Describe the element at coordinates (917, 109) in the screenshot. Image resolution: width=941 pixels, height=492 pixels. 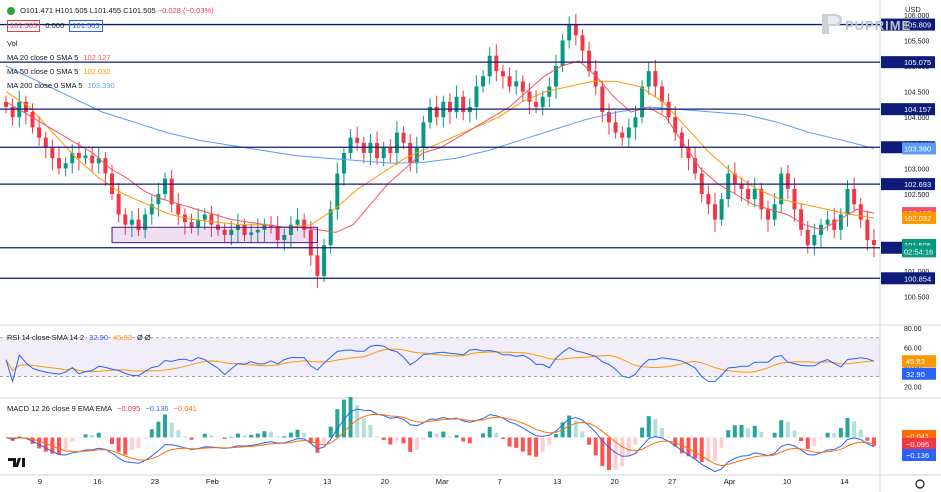
I see `level-badge-label: 104.157` at that location.